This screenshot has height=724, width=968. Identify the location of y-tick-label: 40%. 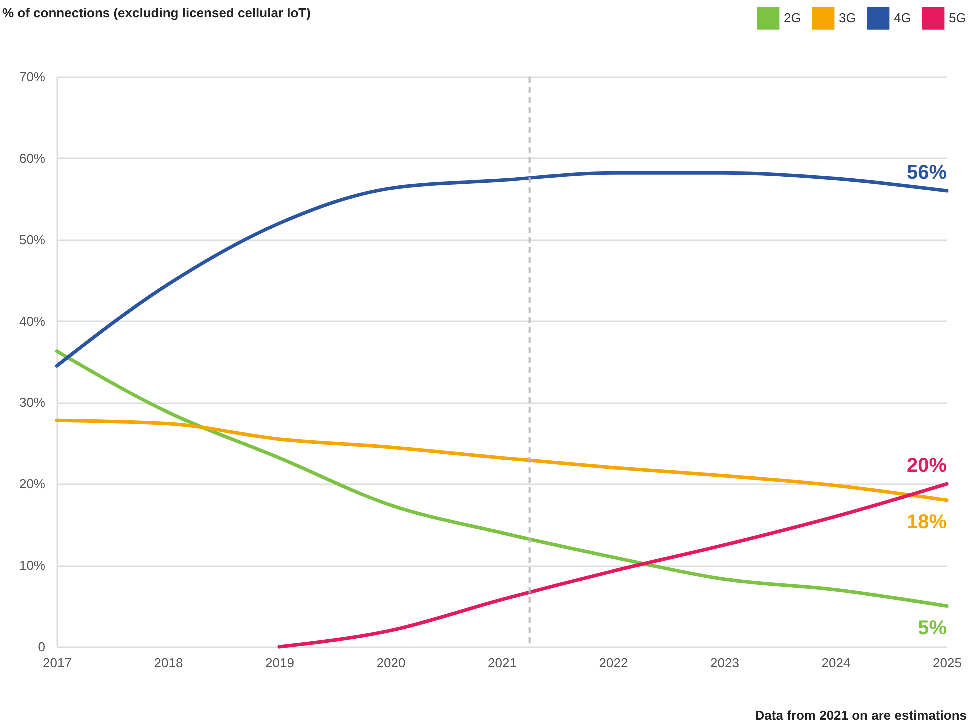
(32, 321).